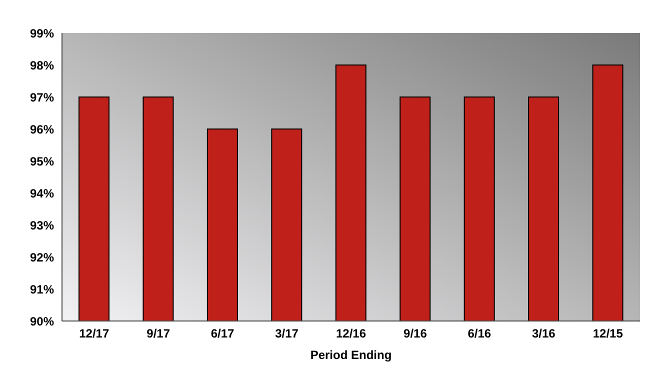  What do you see at coordinates (42, 225) in the screenshot?
I see `y-tick-label: 93%` at bounding box center [42, 225].